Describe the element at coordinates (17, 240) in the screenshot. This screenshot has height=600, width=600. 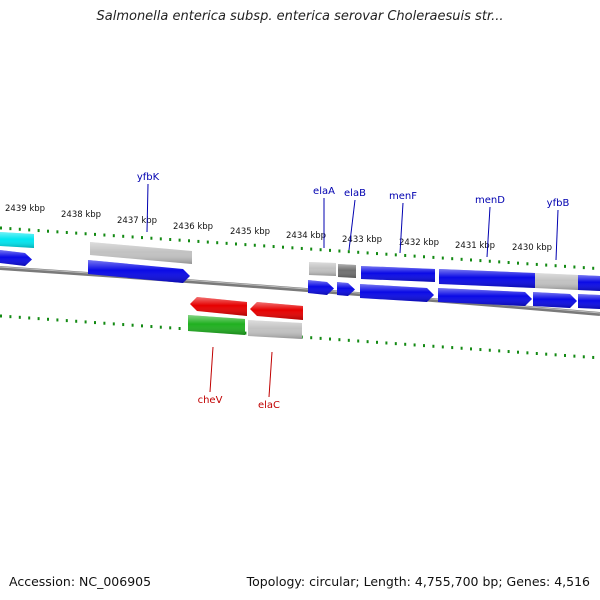
I see `gene-block-cyan-shade` at that location.